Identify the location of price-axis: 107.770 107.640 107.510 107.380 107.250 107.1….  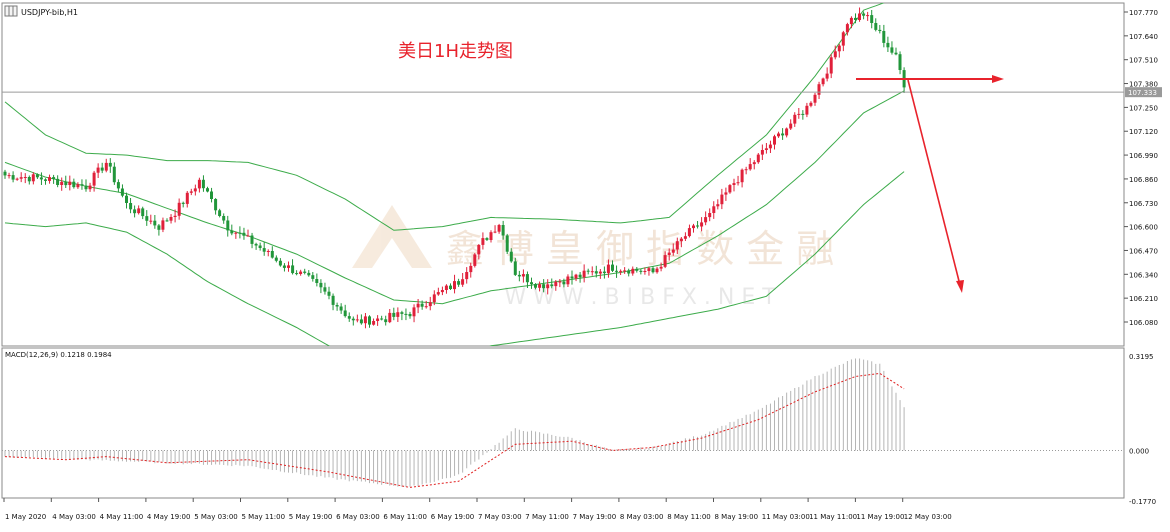
(1143, 168).